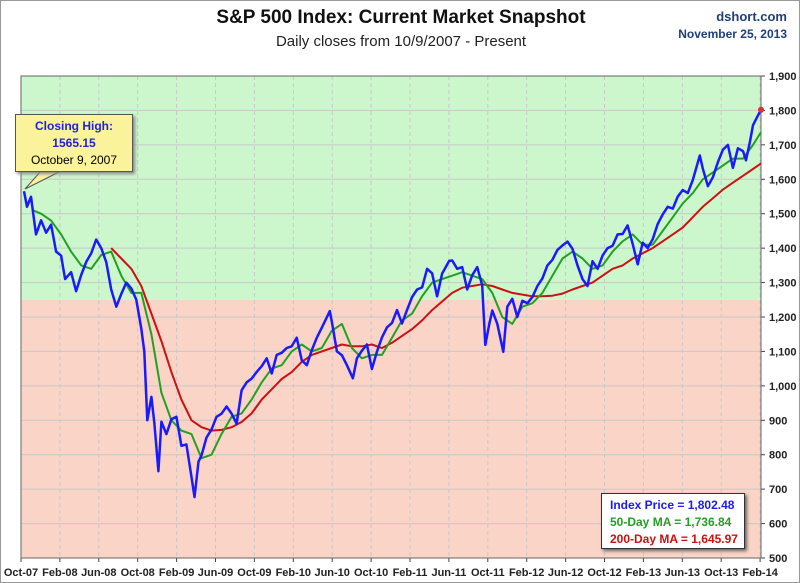 The image size is (800, 583). I want to click on x-tick-label: Jun-13, so click(682, 573).